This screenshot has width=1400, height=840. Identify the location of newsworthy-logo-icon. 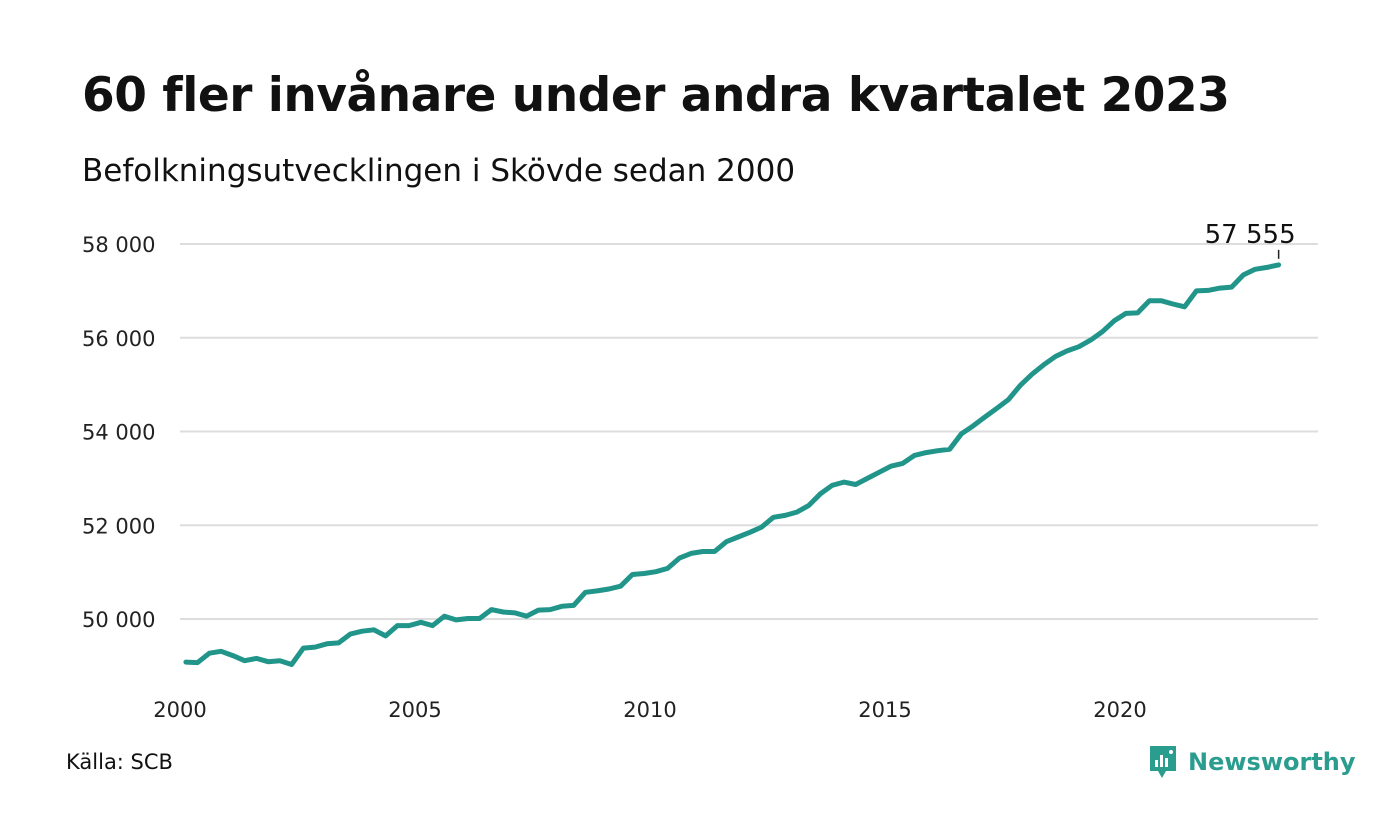
(1163, 762).